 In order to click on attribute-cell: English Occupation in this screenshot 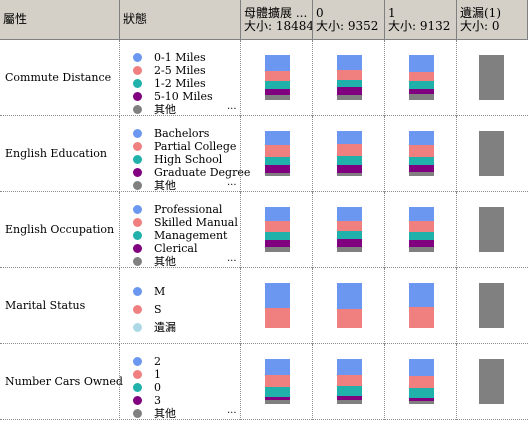, I will do `click(60, 230)`.